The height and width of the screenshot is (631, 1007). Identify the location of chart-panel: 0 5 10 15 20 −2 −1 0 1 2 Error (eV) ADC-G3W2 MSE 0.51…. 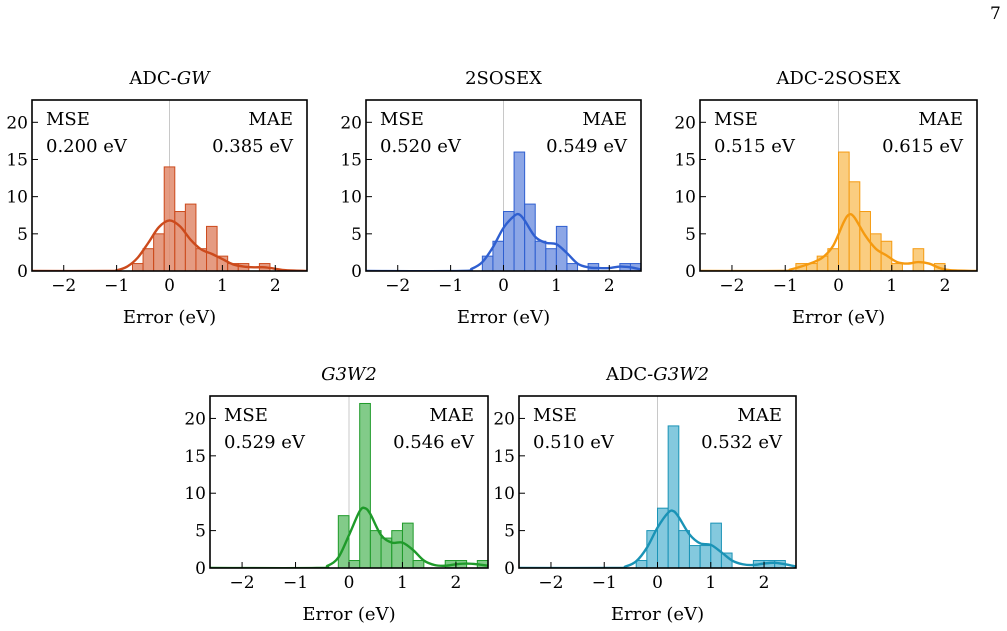
(645, 494).